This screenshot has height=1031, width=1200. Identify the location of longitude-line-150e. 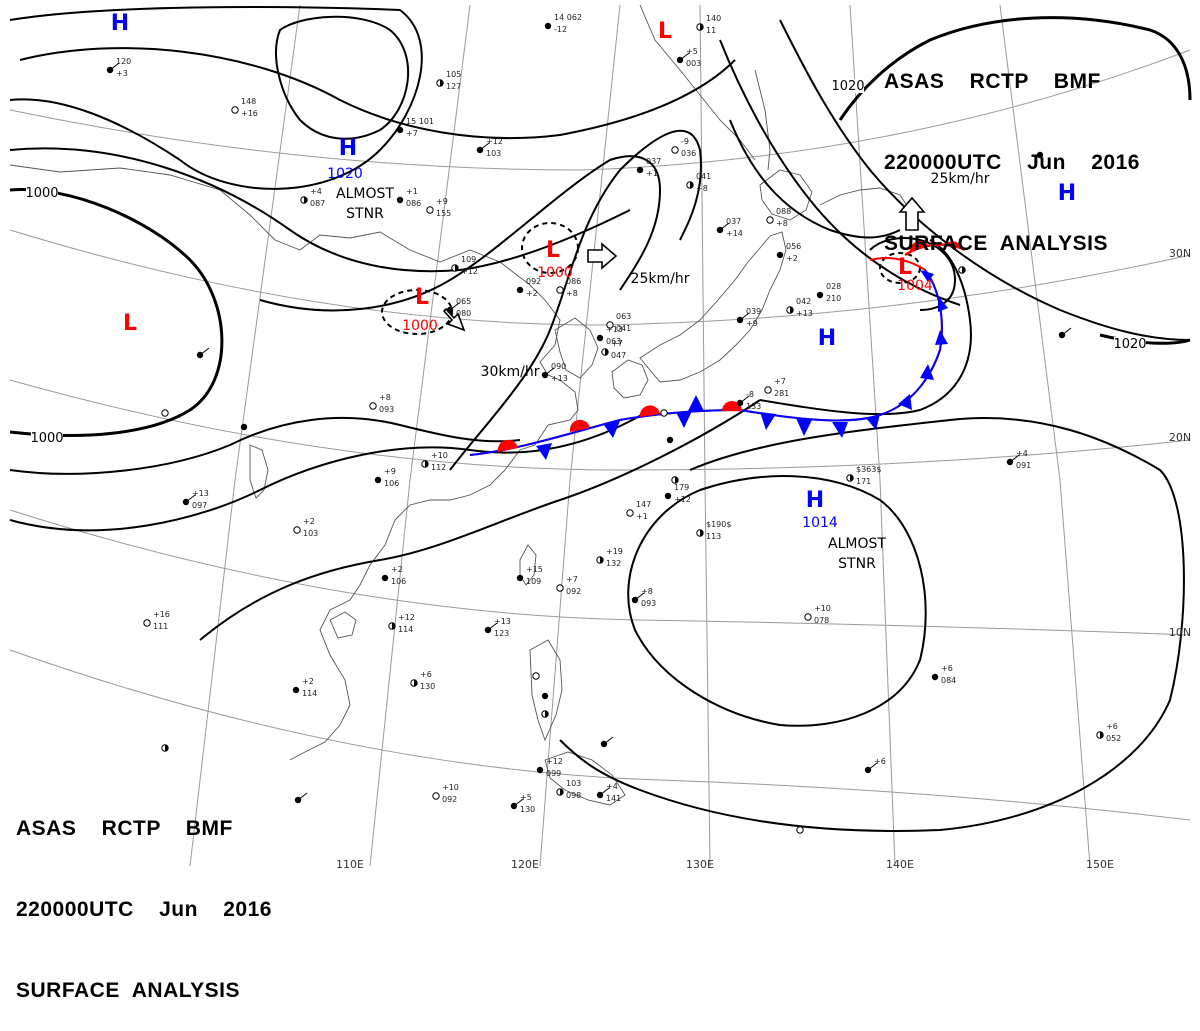
(872, 435).